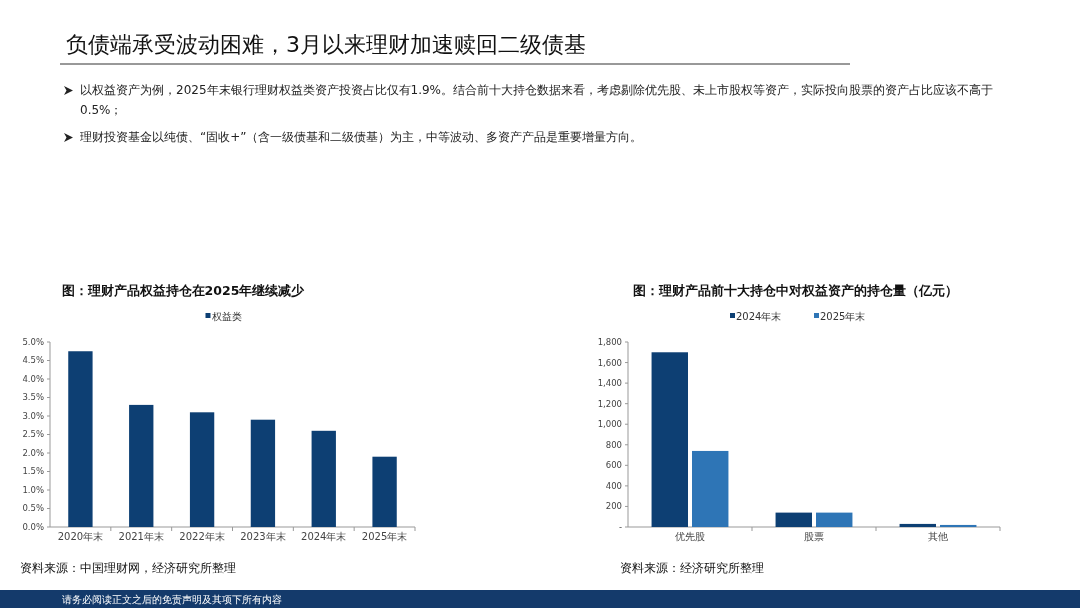  What do you see at coordinates (172, 599) in the screenshot?
I see `text: 请务必阅读正文之后的免责声明及其项下所有内容` at bounding box center [172, 599].